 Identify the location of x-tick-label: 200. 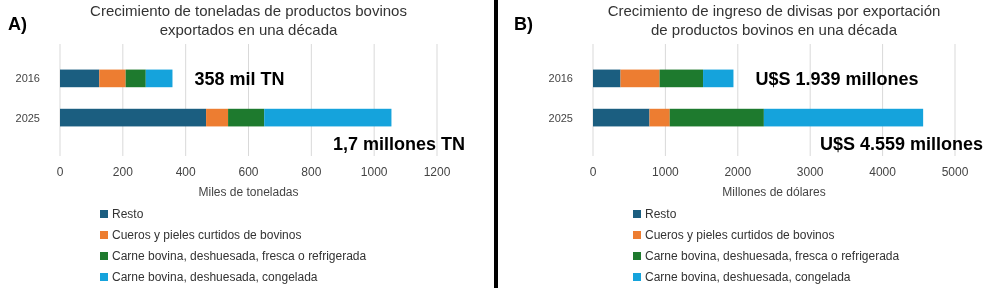
(123, 172).